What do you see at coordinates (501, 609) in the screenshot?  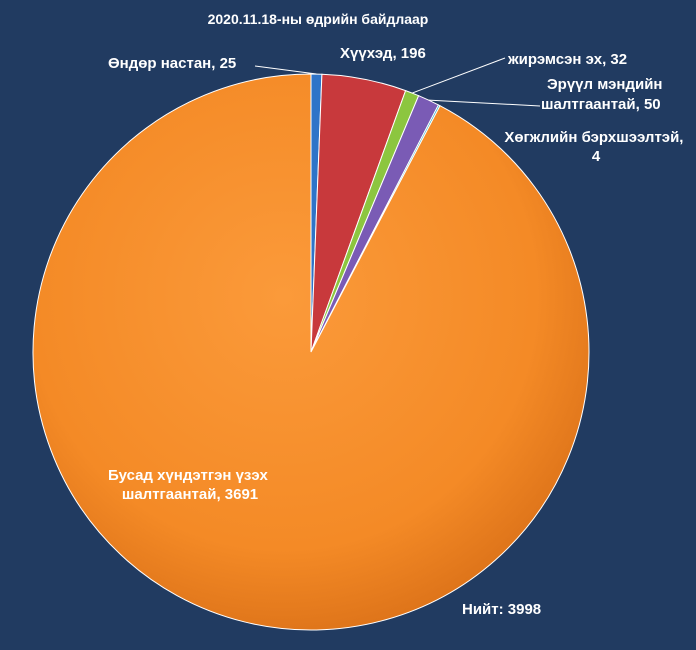 I see `total-label: Нийт: 3998` at bounding box center [501, 609].